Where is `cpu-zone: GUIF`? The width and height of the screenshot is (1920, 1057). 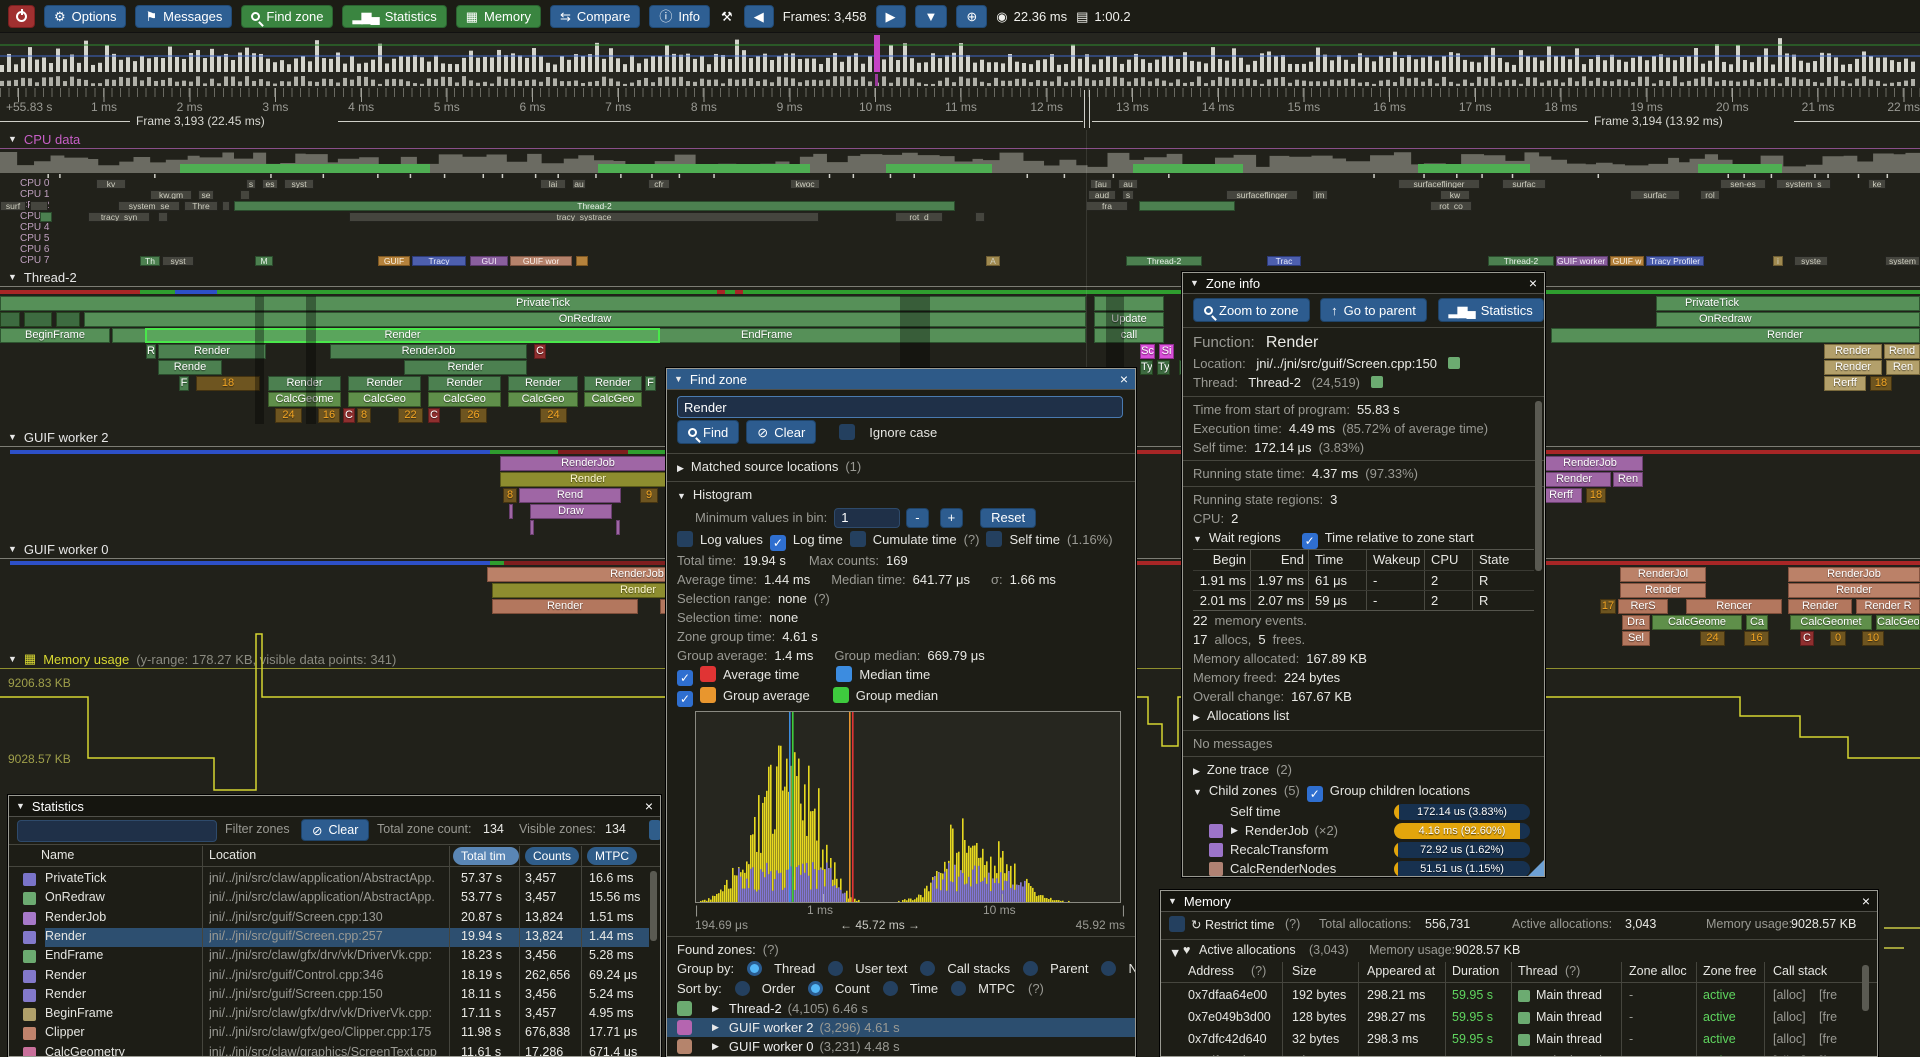 cpu-zone: GUIF is located at coordinates (394, 261).